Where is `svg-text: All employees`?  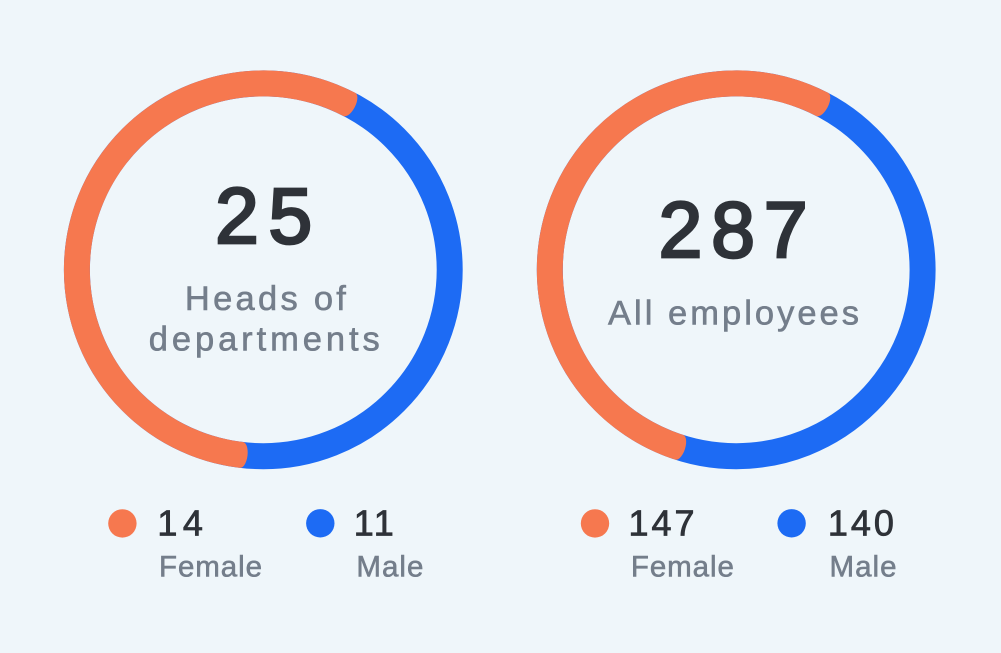
svg-text: All employees is located at coordinates (733, 314).